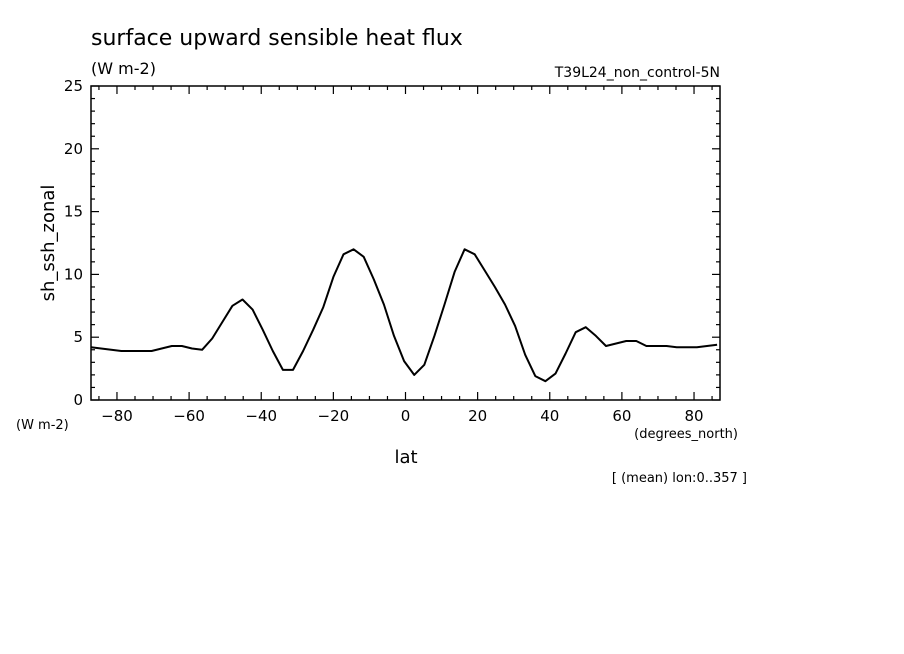 The image size is (904, 654). What do you see at coordinates (261, 416) in the screenshot?
I see `x-tick-label: −40` at bounding box center [261, 416].